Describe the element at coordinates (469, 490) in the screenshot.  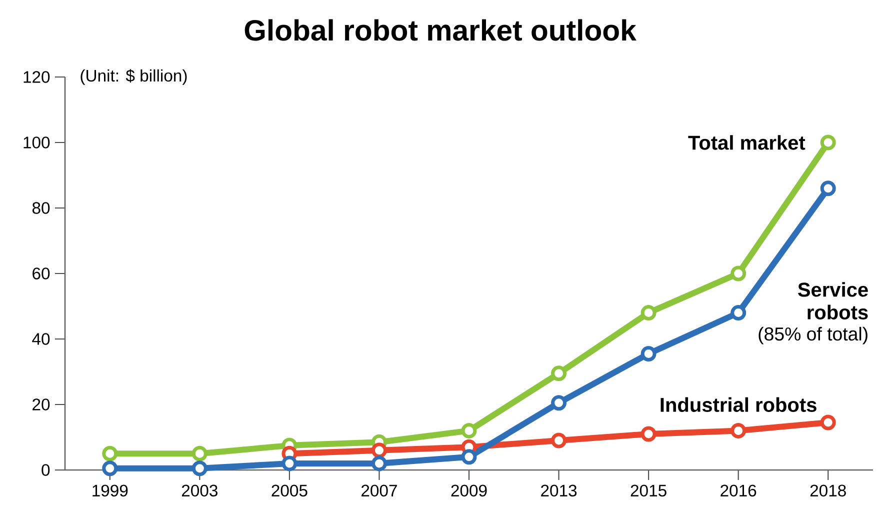
I see `x-tick-label: 2009` at that location.